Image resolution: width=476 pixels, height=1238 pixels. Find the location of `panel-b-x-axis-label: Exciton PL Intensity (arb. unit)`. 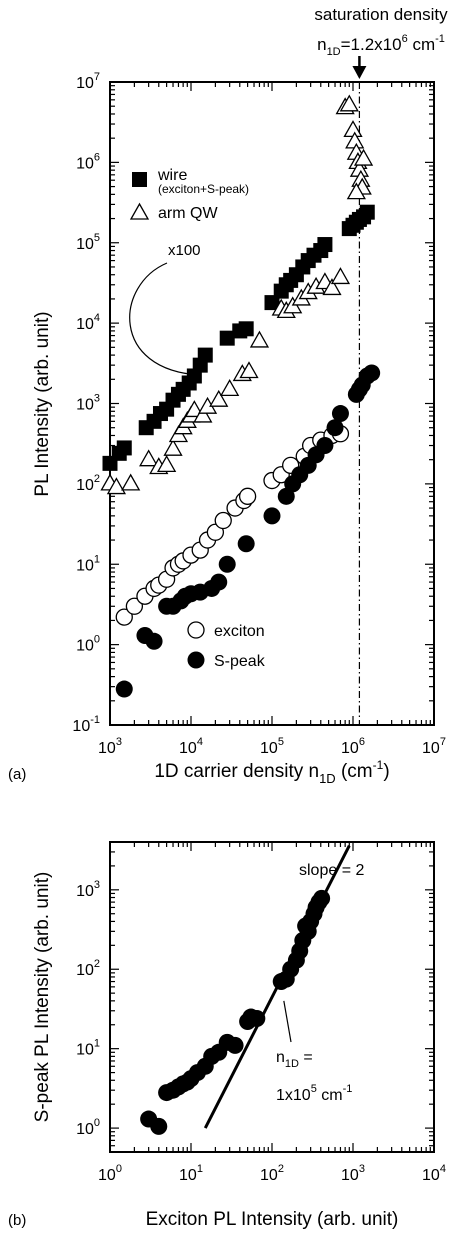

panel-b-x-axis-label: Exciton PL Intensity (arb. unit) is located at coordinates (272, 1219).